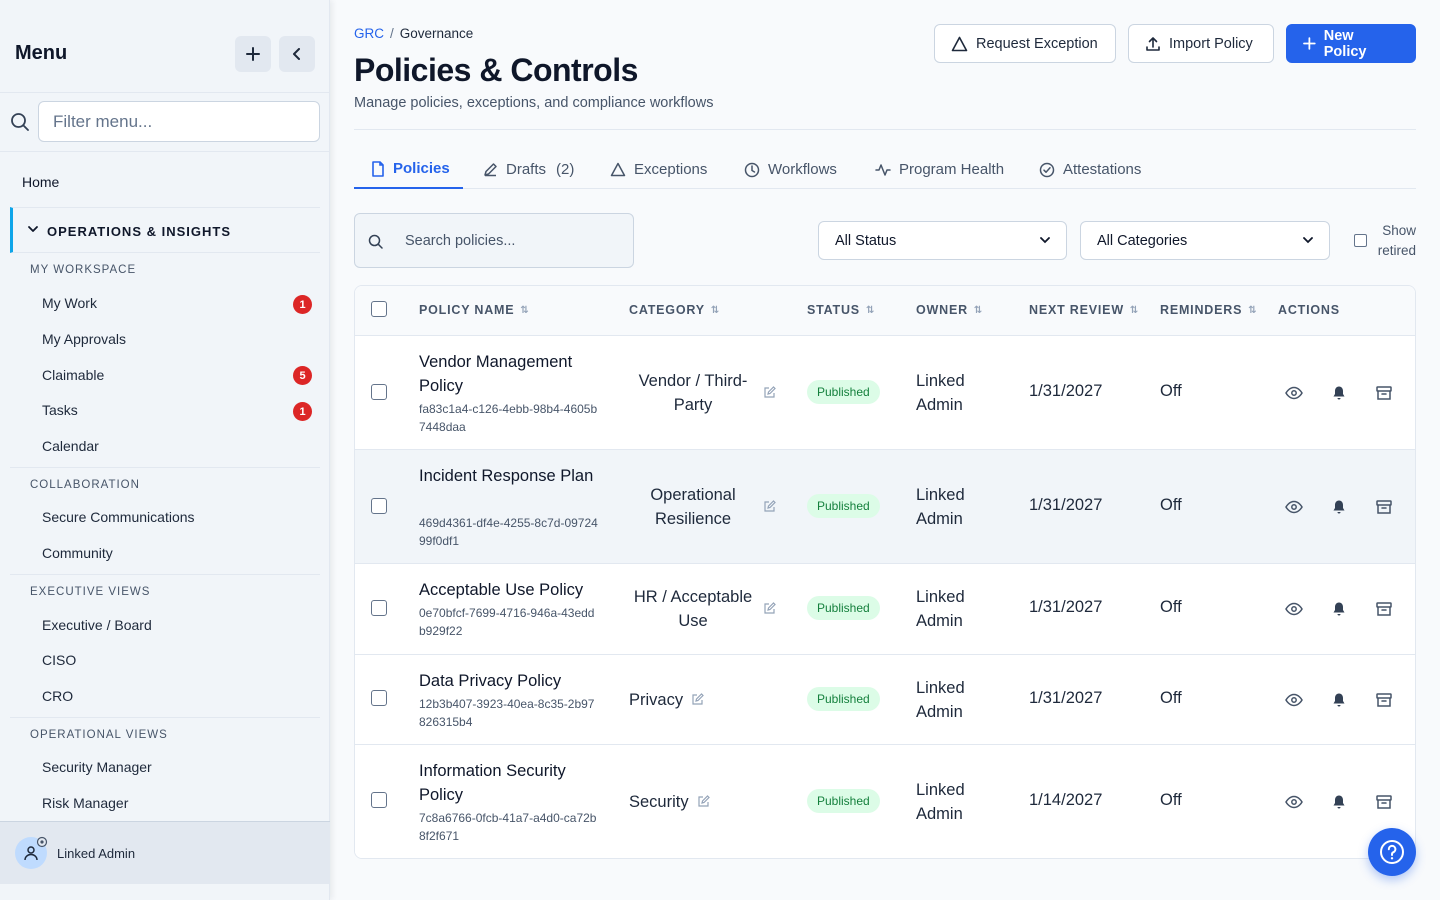 The image size is (1440, 900). Describe the element at coordinates (379, 309) in the screenshot. I see `select-all-checkbox` at that location.